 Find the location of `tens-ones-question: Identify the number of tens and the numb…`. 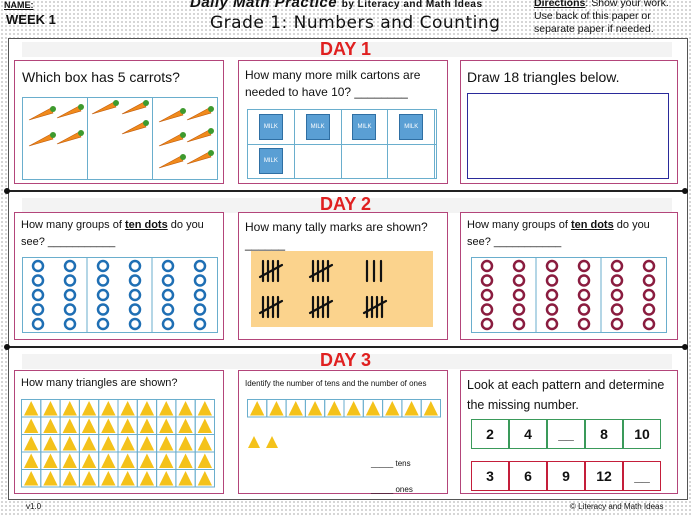

tens-ones-question: Identify the number of tens and the numb… is located at coordinates (336, 383).